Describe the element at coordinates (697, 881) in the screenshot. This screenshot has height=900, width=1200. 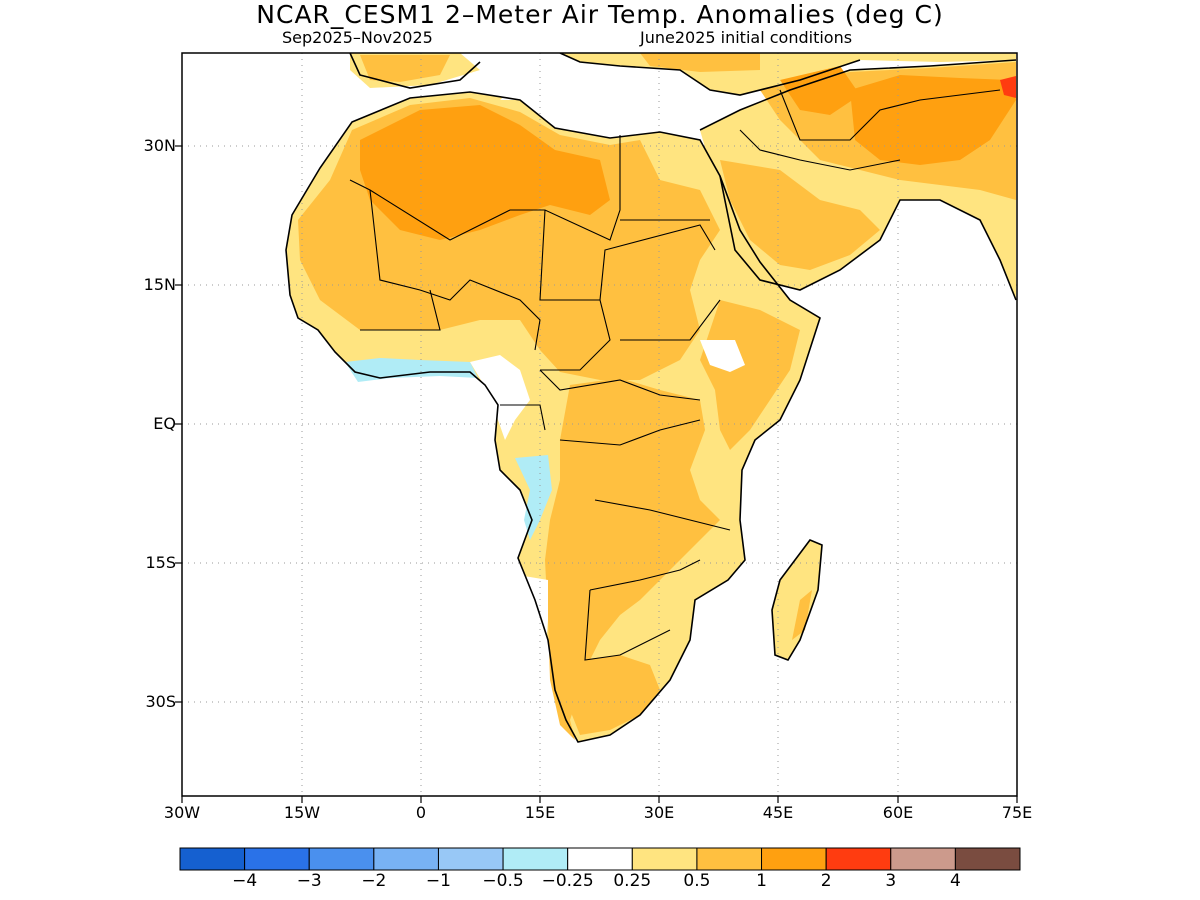
I see `colorbar-label: 0.5` at that location.